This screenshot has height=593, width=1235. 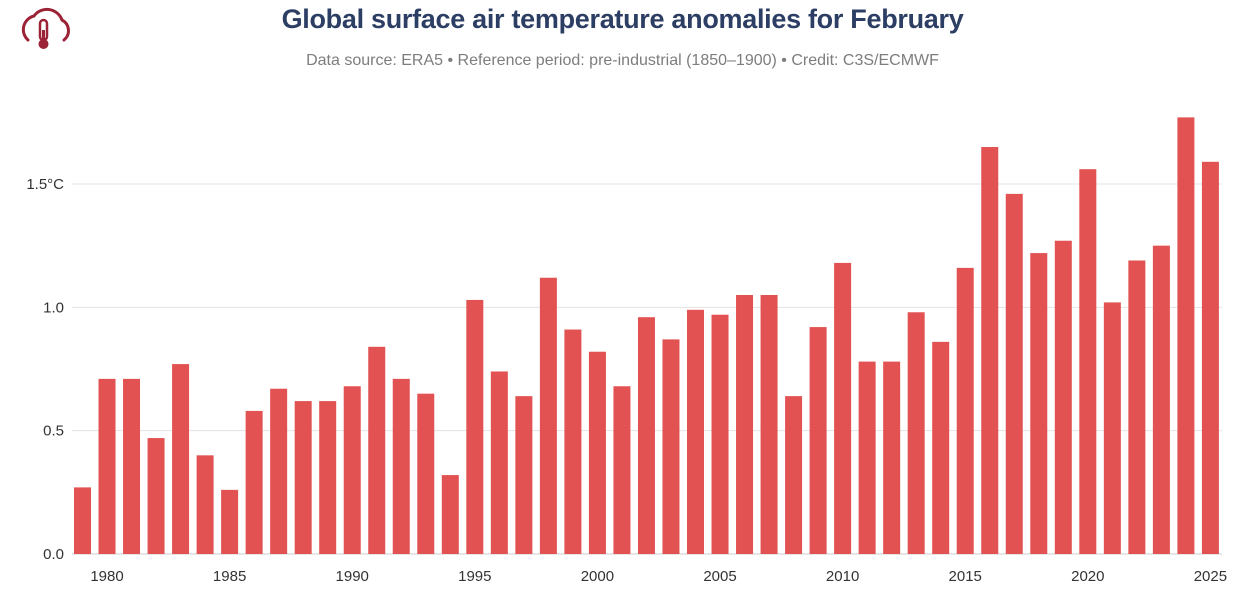 What do you see at coordinates (1087, 576) in the screenshot?
I see `x-tick-label: 2020` at bounding box center [1087, 576].